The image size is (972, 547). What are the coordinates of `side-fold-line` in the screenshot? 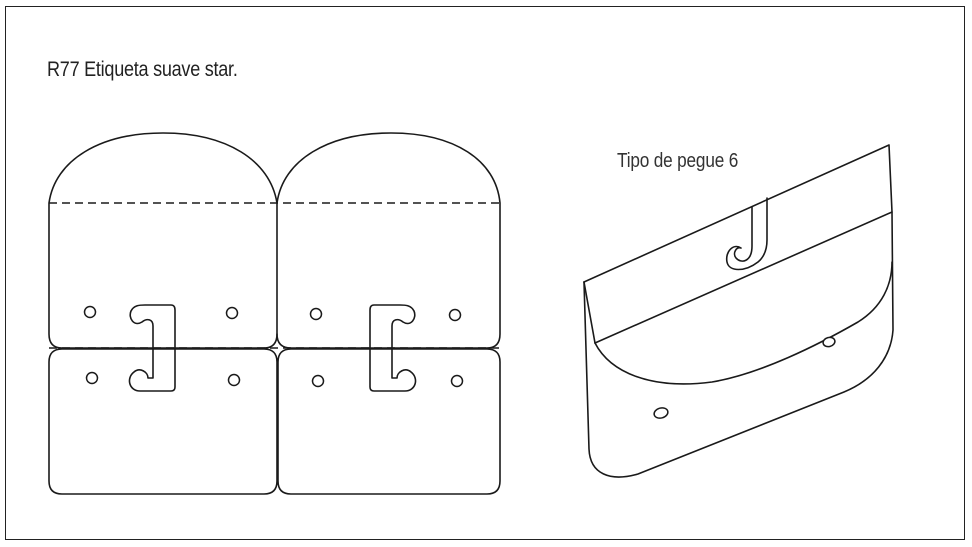 It's located at (589, 312).